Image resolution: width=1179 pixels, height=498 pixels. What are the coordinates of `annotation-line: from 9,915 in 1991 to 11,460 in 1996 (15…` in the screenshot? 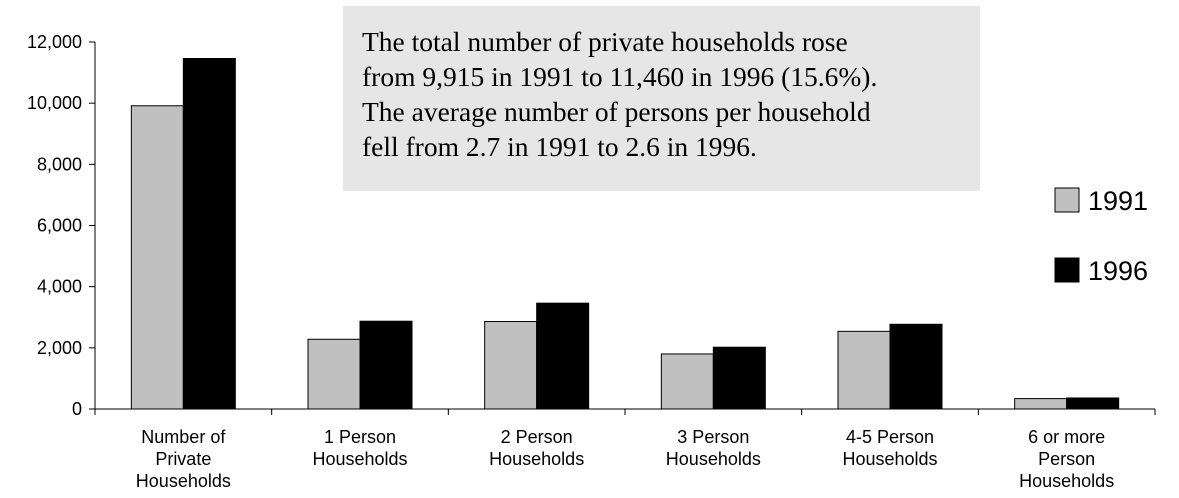 It's located at (620, 76).